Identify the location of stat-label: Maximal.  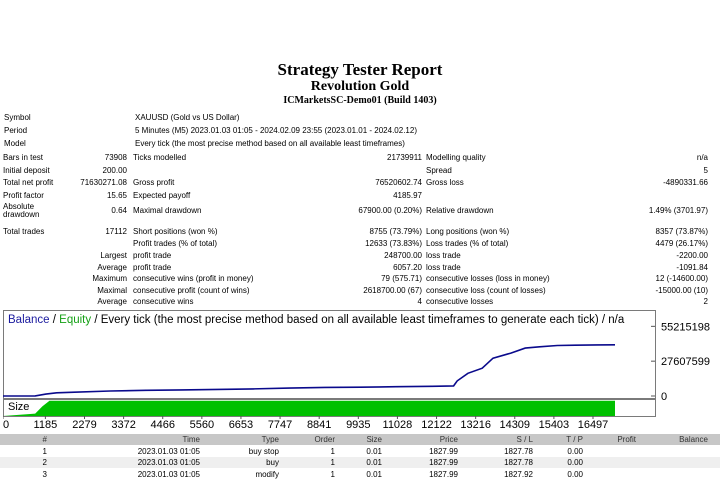
(112, 290).